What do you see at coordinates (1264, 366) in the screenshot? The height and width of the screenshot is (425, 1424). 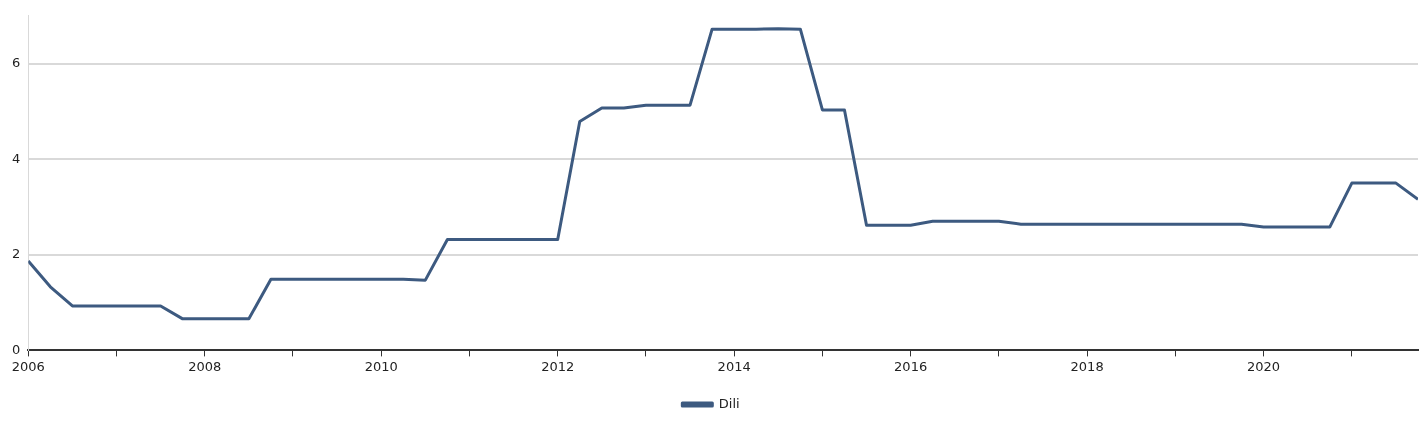 I see `x-tick-label: 2020` at bounding box center [1264, 366].